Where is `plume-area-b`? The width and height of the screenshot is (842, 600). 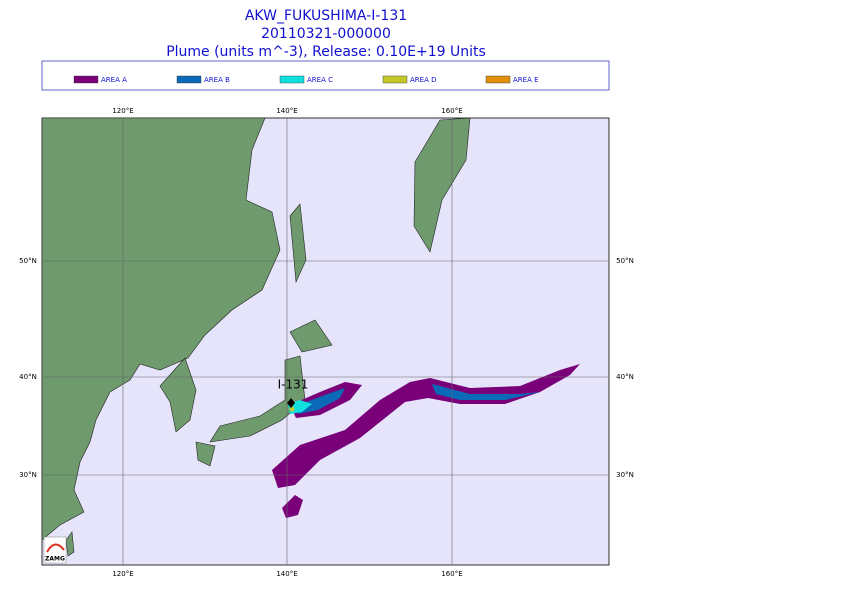 plume-area-b is located at coordinates (486, 392).